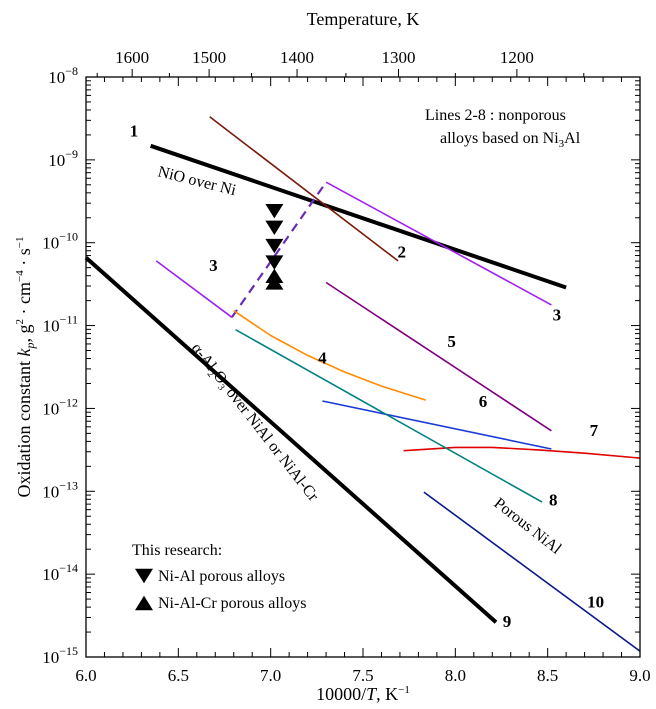 The height and width of the screenshot is (709, 656). I want to click on top-tick-label: 1500, so click(209, 57).